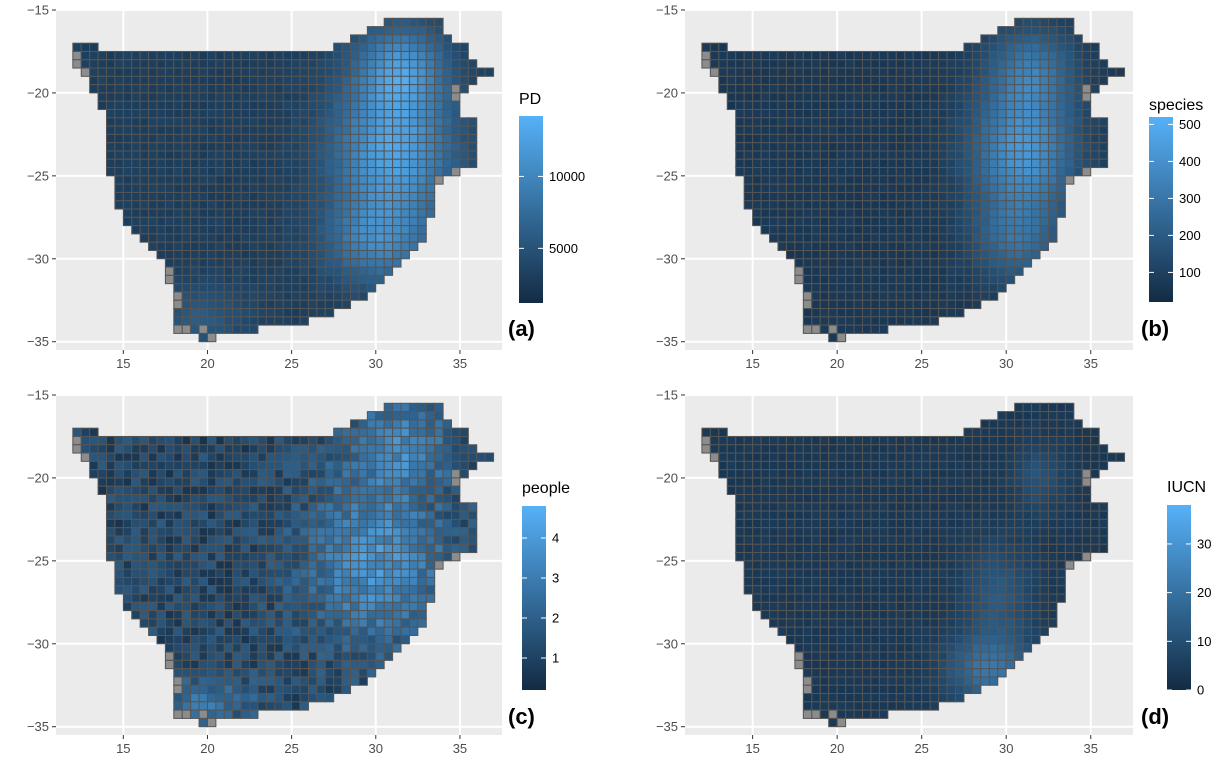 This screenshot has height=766, width=1231. I want to click on y-tick-label: −20, so click(667, 92).